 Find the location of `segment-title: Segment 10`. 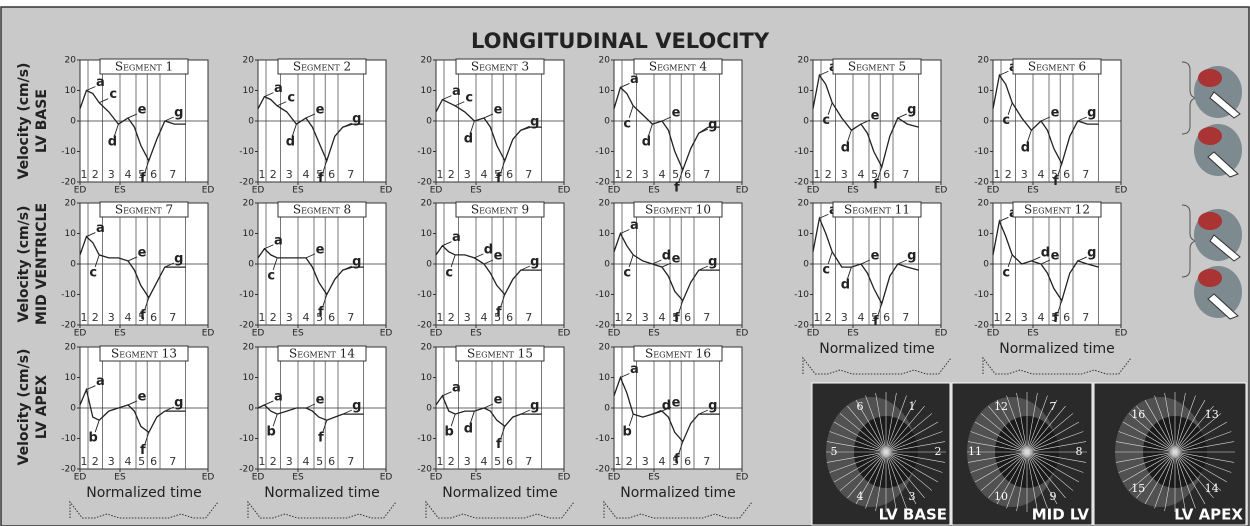

segment-title: Segment 10 is located at coordinates (678, 210).